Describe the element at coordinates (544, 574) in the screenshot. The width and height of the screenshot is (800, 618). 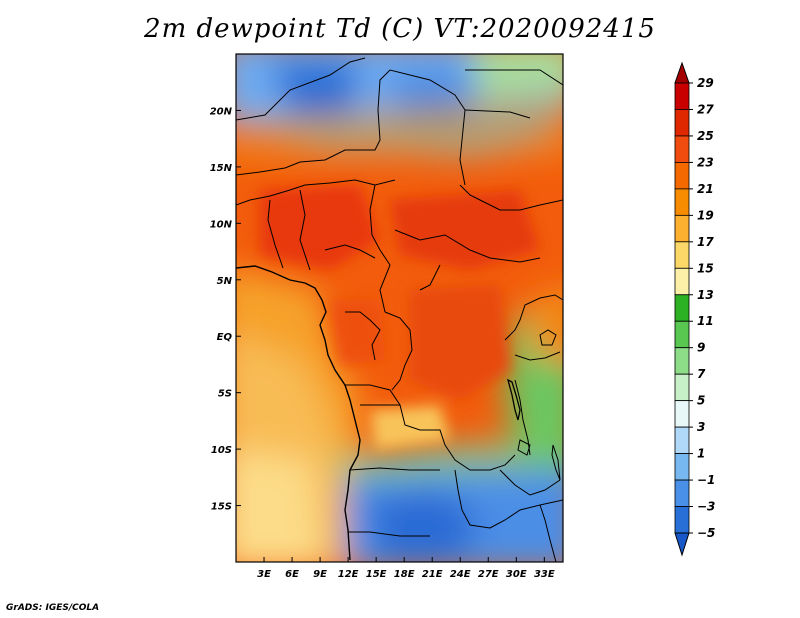
I see `lon-tick-label: 33E` at that location.